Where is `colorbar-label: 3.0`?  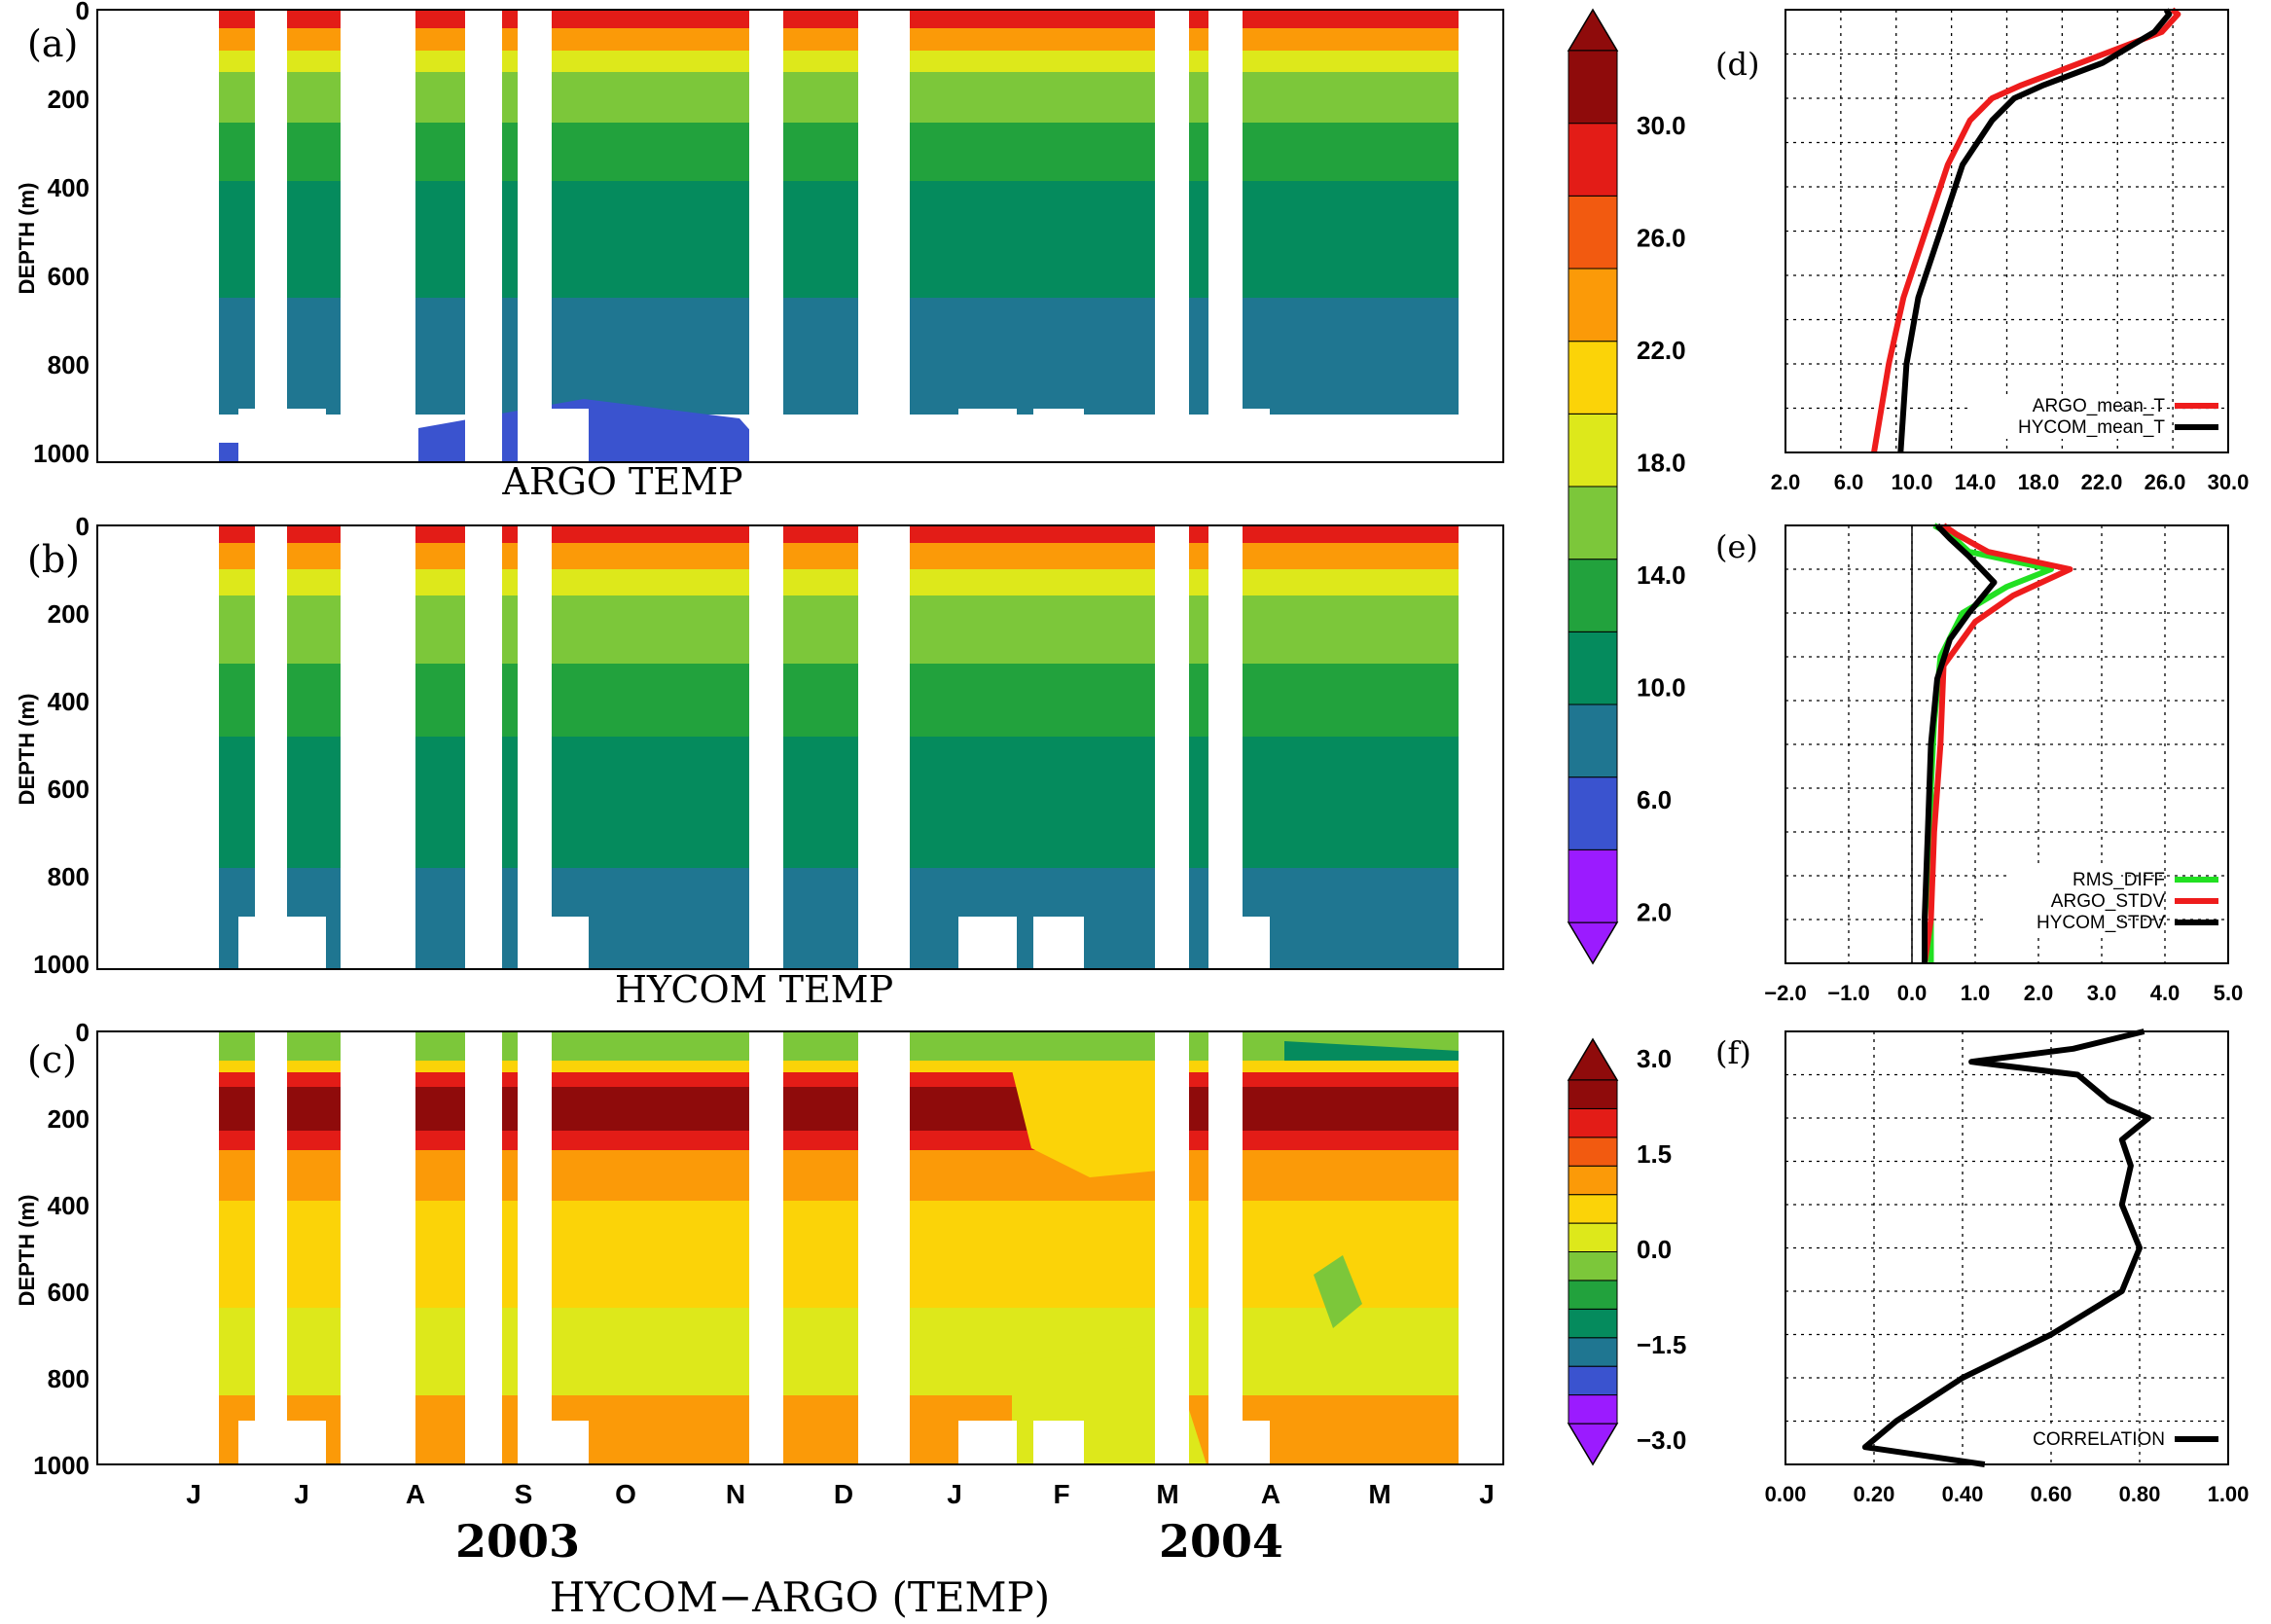 colorbar-label: 3.0 is located at coordinates (1654, 1058).